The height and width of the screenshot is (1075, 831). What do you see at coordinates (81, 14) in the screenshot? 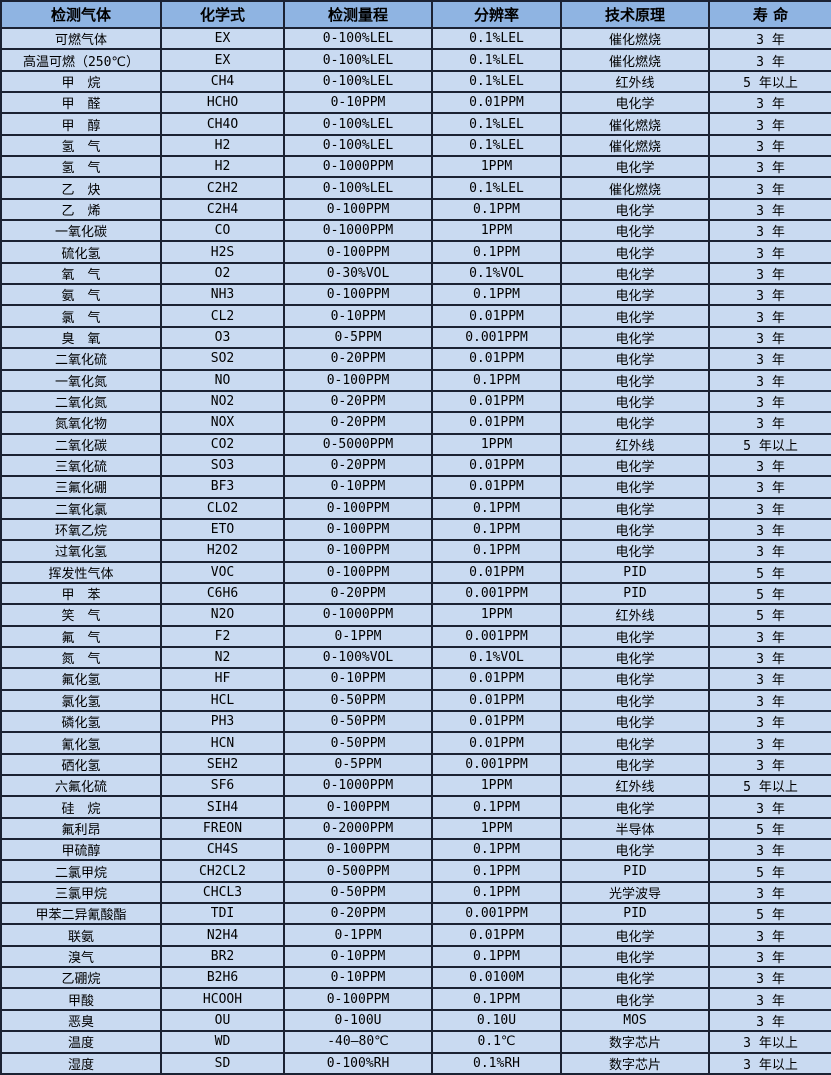
I see `column-header-gas: 检测气体` at bounding box center [81, 14].